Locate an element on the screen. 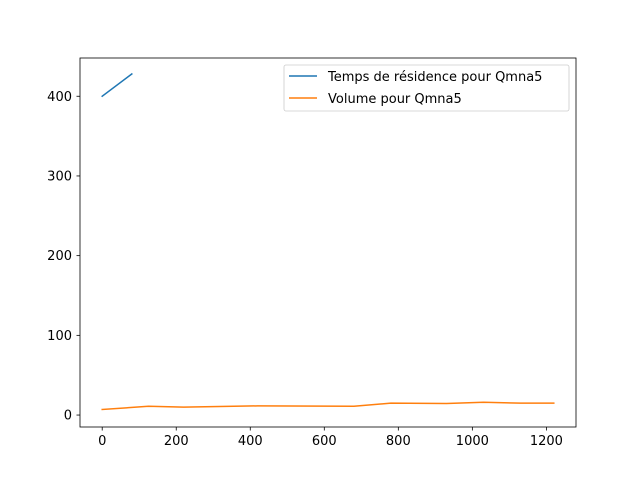 This screenshot has width=640, height=485. x-tick-label: 1200 is located at coordinates (546, 441).